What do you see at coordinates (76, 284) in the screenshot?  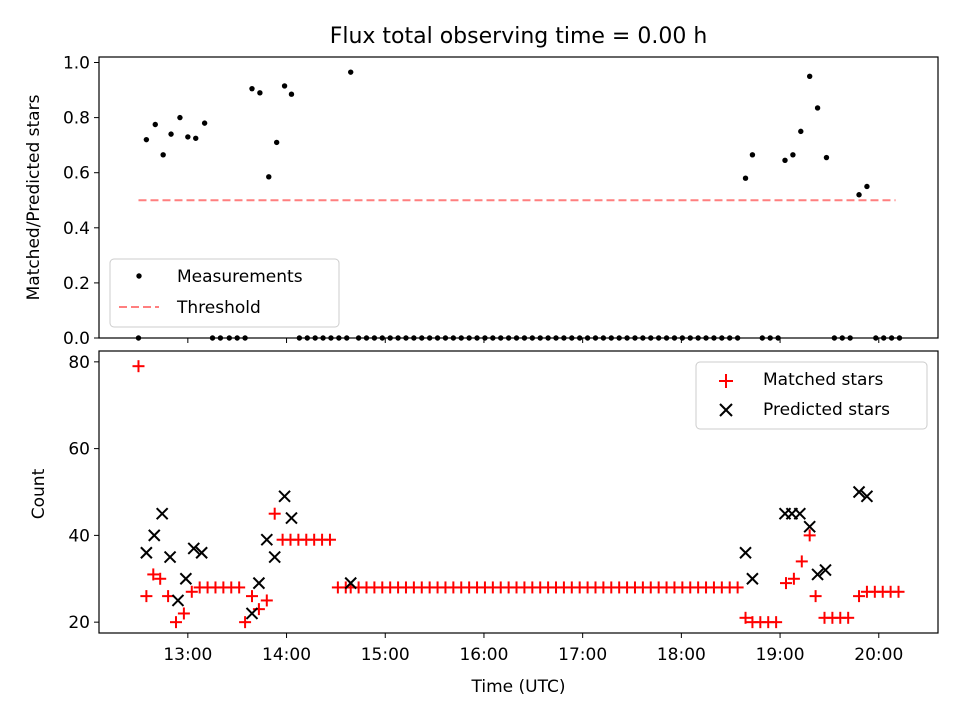 I see `y-tick-label: 0.2` at bounding box center [76, 284].